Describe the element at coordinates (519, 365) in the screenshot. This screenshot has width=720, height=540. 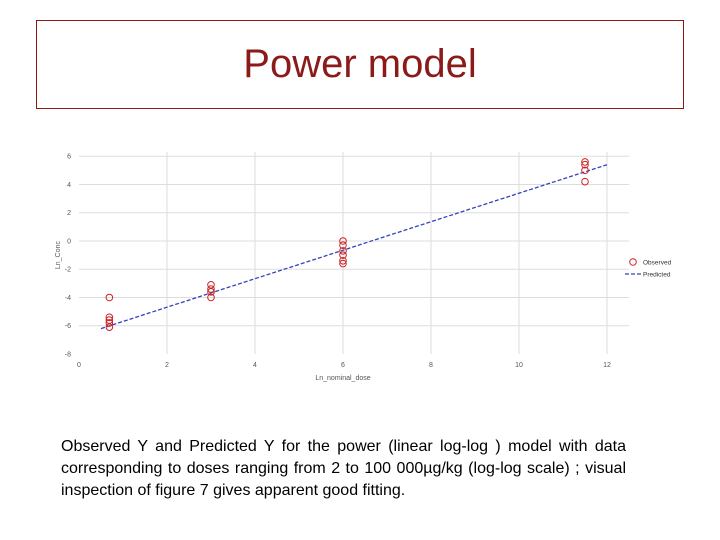
I see `x-tick-label: 10` at that location.